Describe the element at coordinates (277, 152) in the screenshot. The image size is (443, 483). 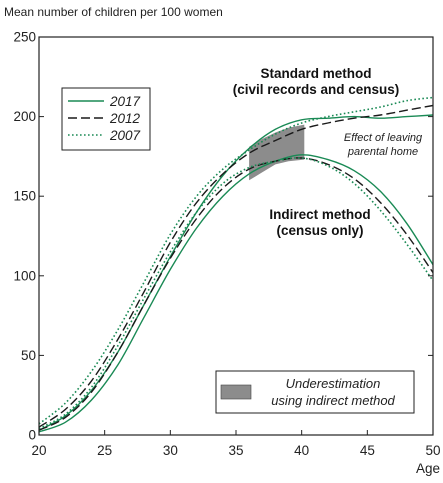
I see `underestimation-region` at that location.